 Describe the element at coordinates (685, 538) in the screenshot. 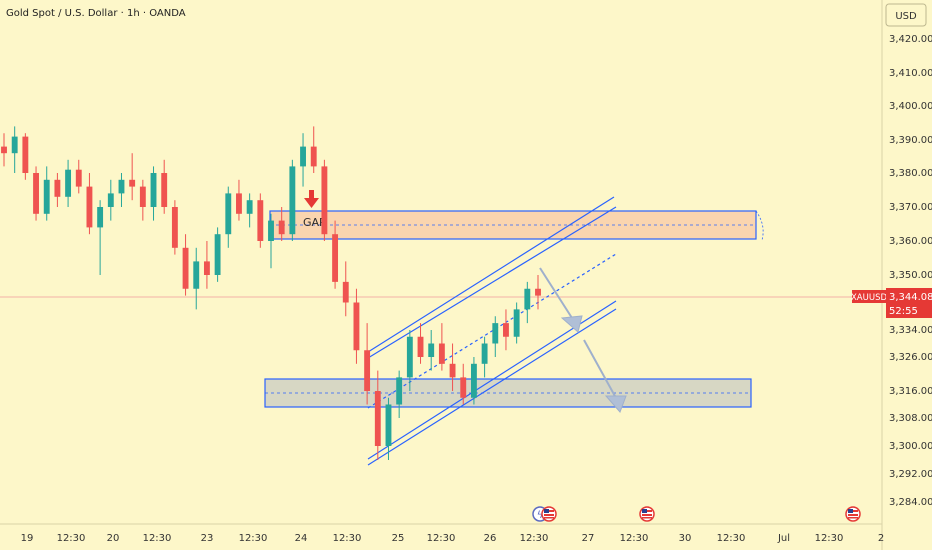

I see `x-tick-label: 30` at that location.